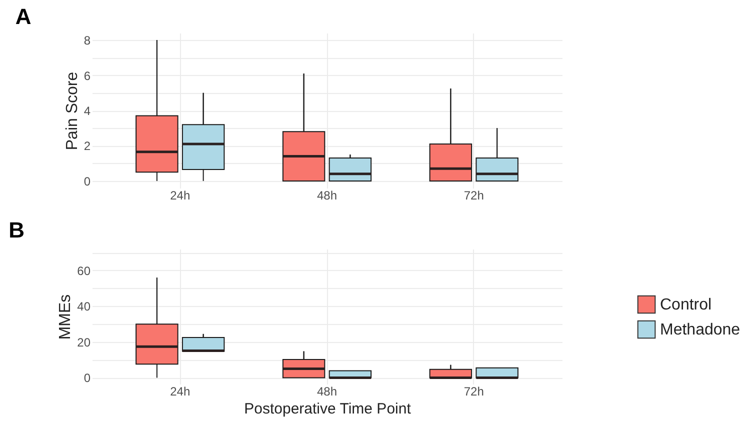  Describe the element at coordinates (87, 75) in the screenshot. I see `y-tick-label: 6` at that location.